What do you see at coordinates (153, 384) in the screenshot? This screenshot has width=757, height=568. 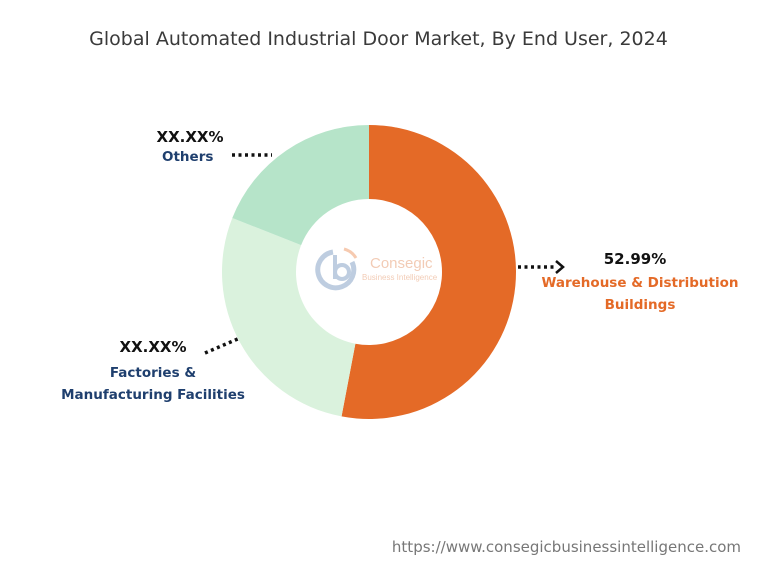 I see `label-factories-name: Factories & Manufacturing Facilities` at bounding box center [153, 384].